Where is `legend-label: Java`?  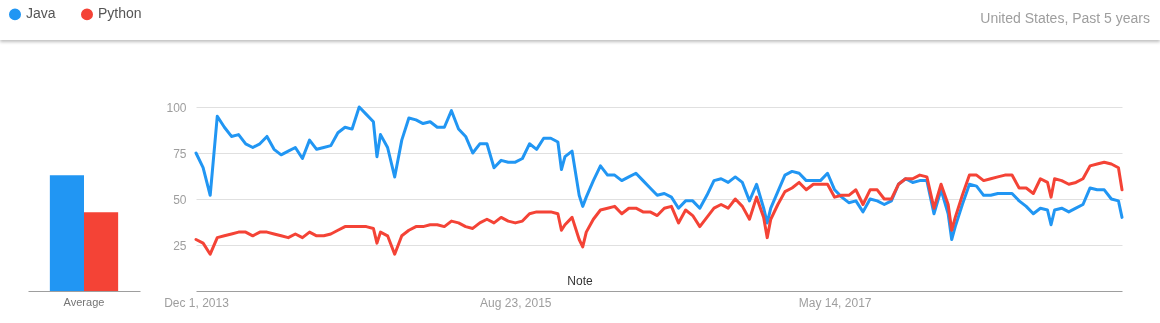
legend-label: Java is located at coordinates (41, 13).